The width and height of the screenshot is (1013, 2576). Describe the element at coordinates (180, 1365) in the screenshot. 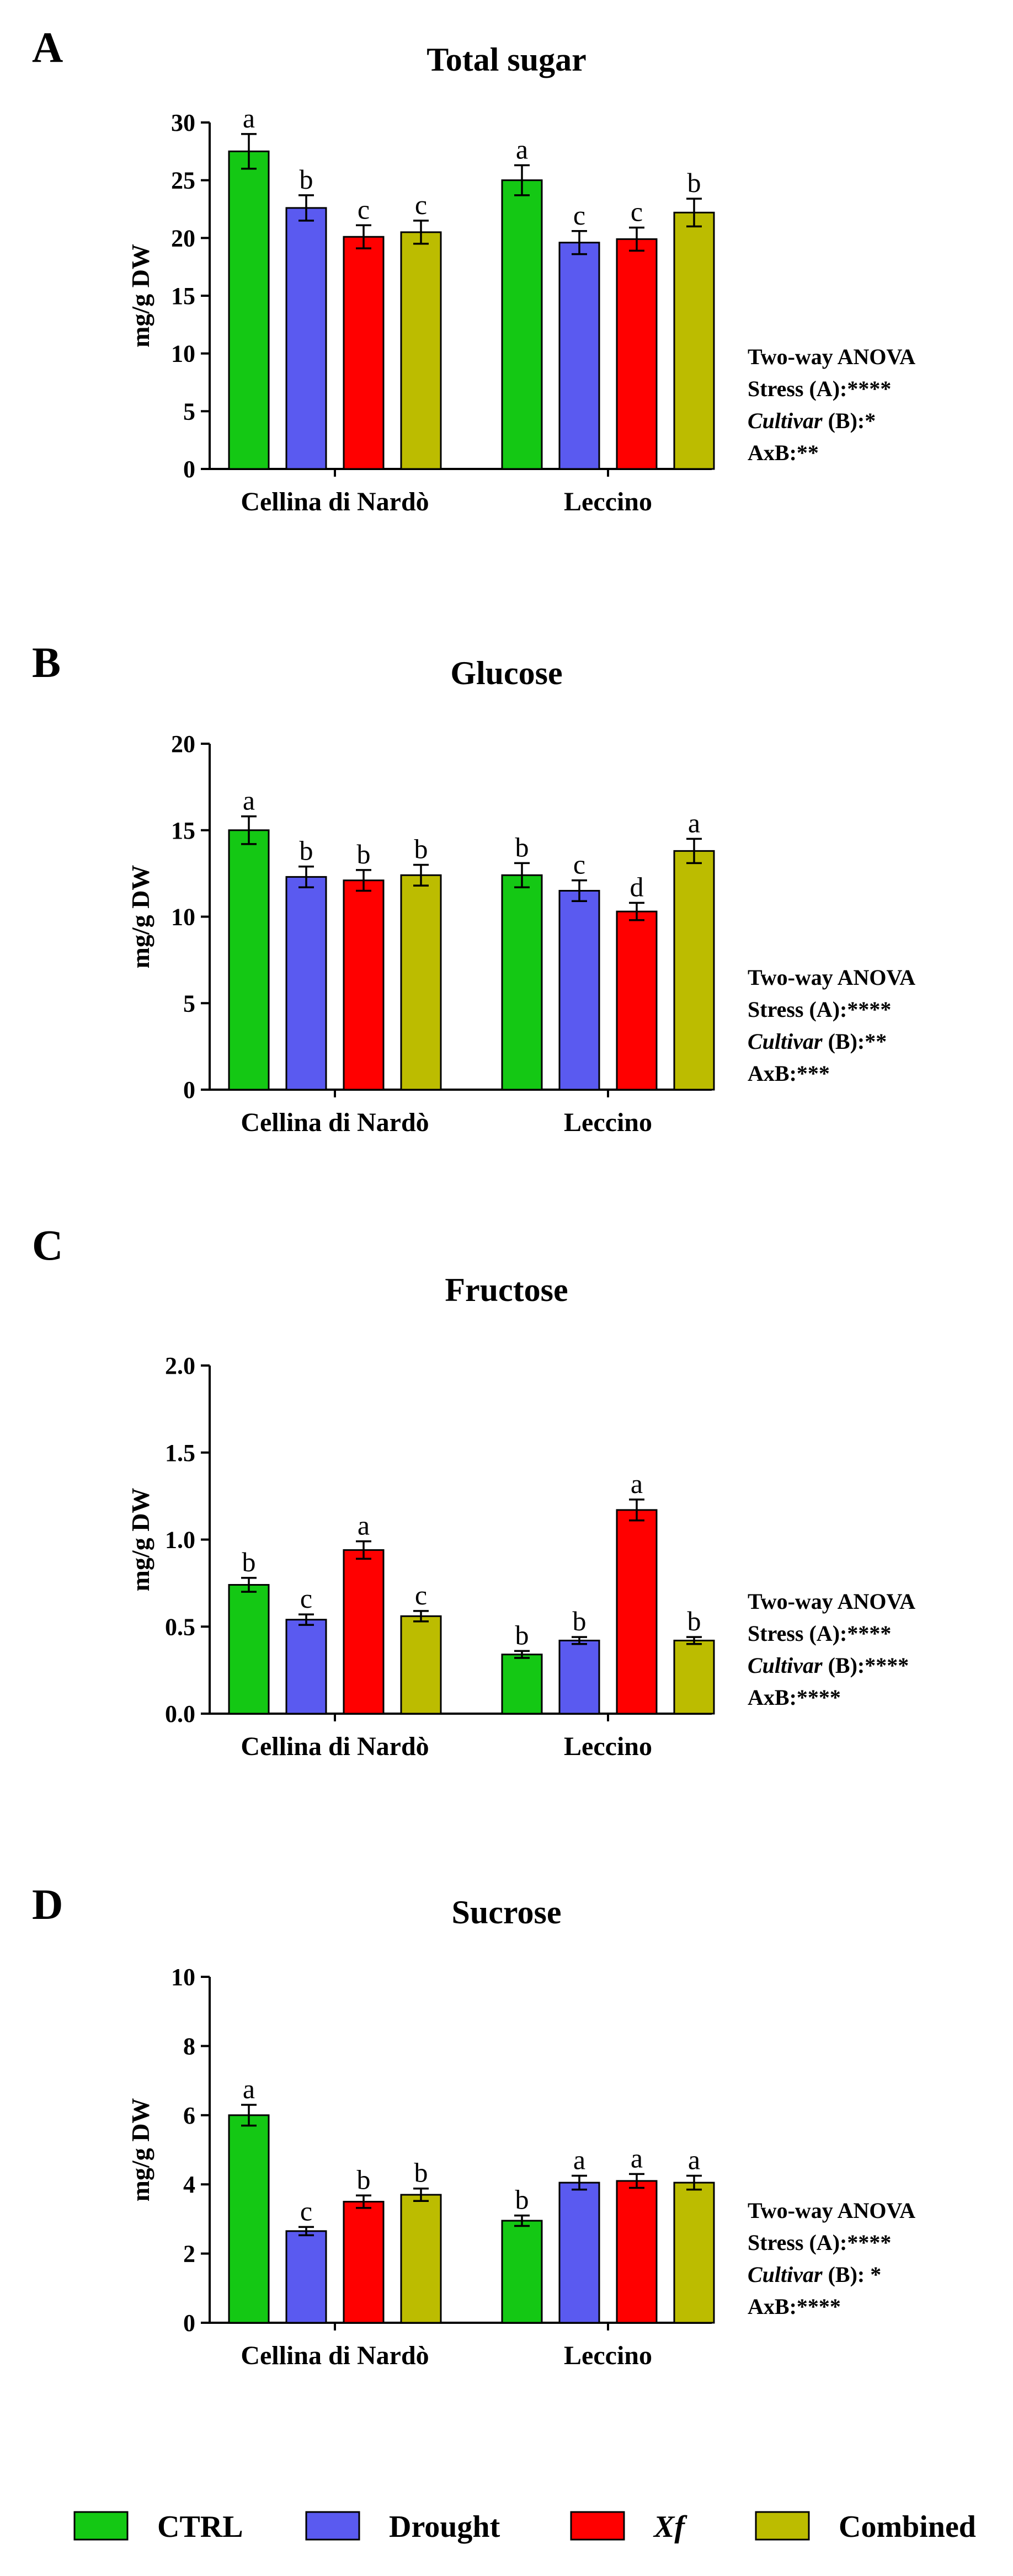

I see `y-tick-label: 2.0` at that location.